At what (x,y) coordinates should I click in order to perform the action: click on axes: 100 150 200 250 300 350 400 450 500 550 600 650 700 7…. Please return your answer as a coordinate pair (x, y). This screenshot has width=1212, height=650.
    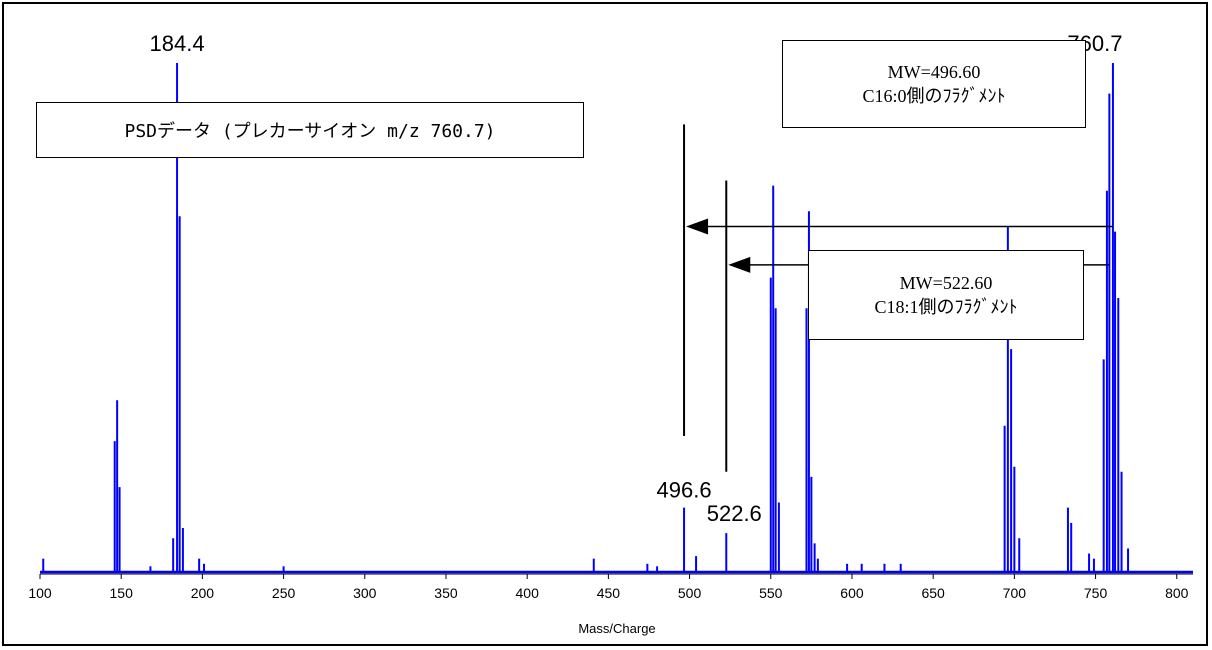
    Looking at the image, I should click on (610, 587).